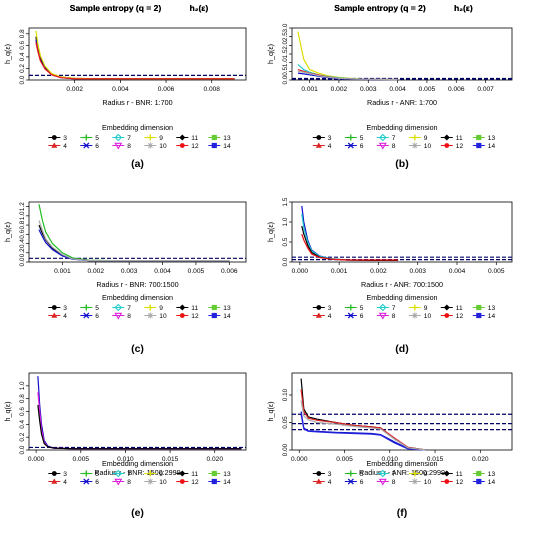 The height and width of the screenshot is (555, 533). Describe the element at coordinates (129, 308) in the screenshot. I see `legend-label-dim-7: 7` at that location.